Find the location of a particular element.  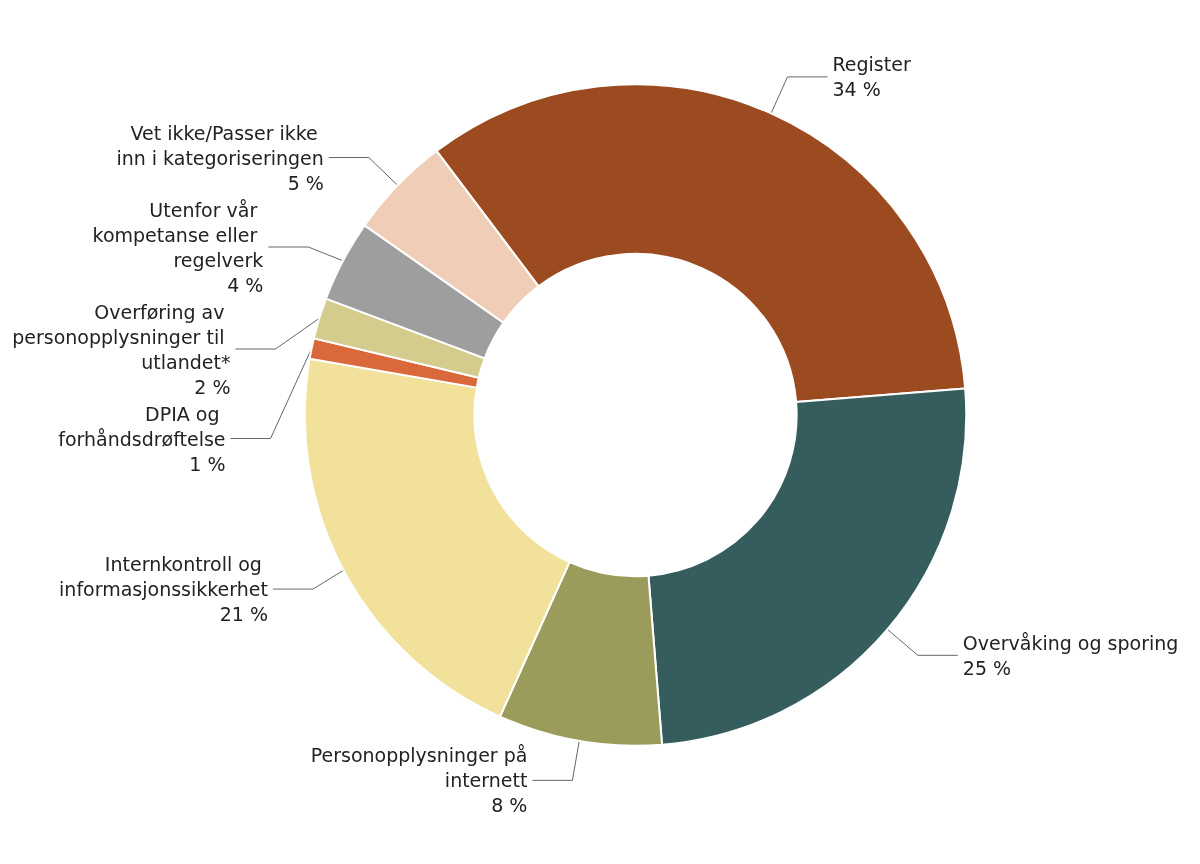

slice-label: Overvåking og sporing is located at coordinates (1070, 642).